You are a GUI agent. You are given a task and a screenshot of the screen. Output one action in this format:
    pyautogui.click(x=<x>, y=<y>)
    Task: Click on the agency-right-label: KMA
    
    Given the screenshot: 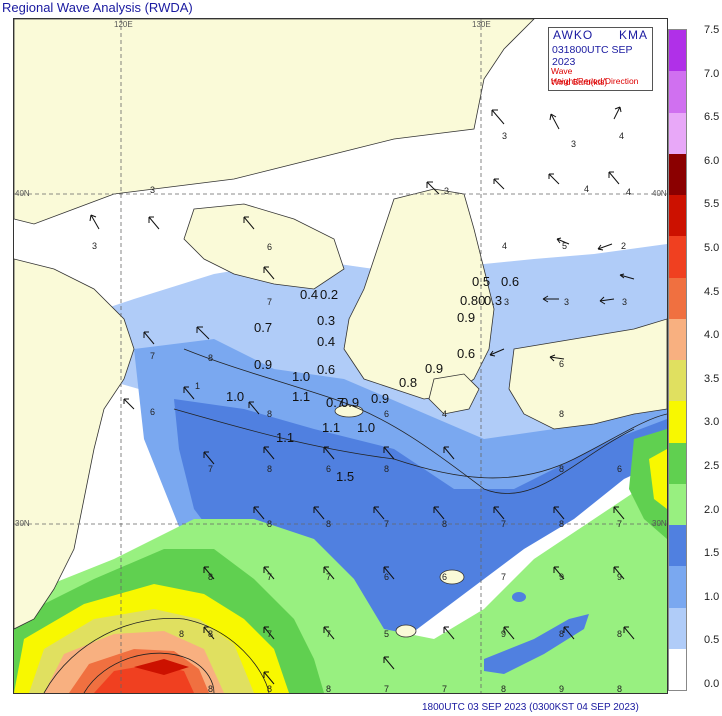 What is the action you would take?
    pyautogui.click(x=634, y=35)
    